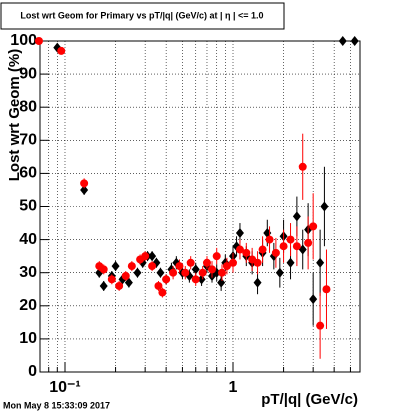 The image size is (400, 414). I want to click on y-tick-label: 80, so click(28, 106).